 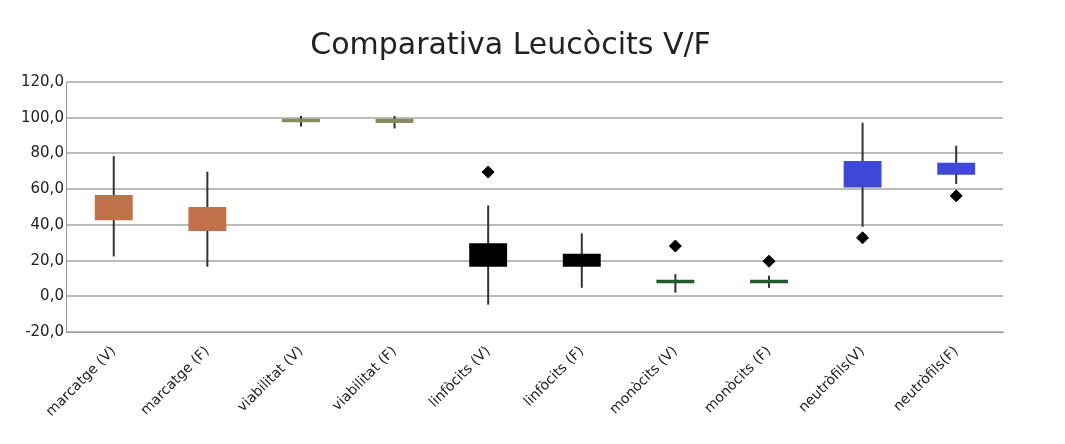 I want to click on y-tick-label: 80,0, so click(x=47, y=152).